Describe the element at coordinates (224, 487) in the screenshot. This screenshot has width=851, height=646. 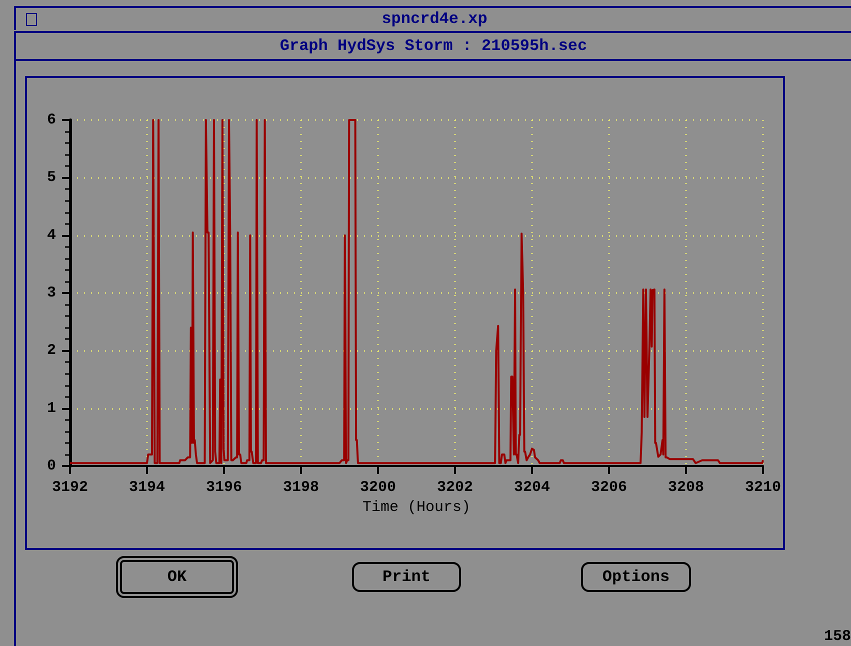
I see `x-tick-label: 3196` at that location.